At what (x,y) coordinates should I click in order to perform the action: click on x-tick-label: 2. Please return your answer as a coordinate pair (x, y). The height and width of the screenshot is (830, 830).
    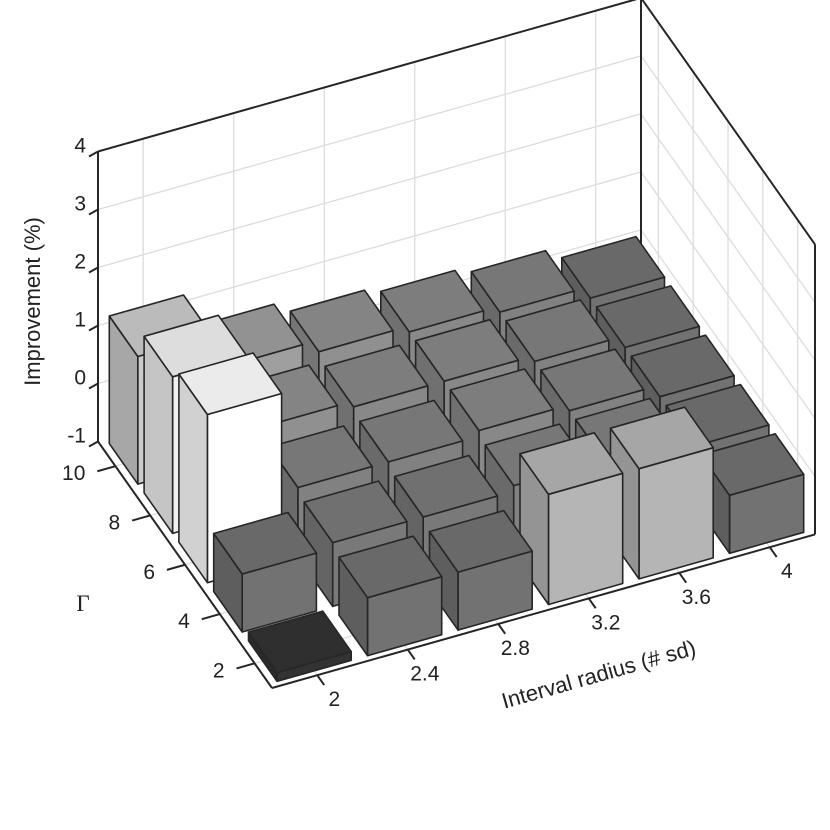
    Looking at the image, I should click on (334, 699).